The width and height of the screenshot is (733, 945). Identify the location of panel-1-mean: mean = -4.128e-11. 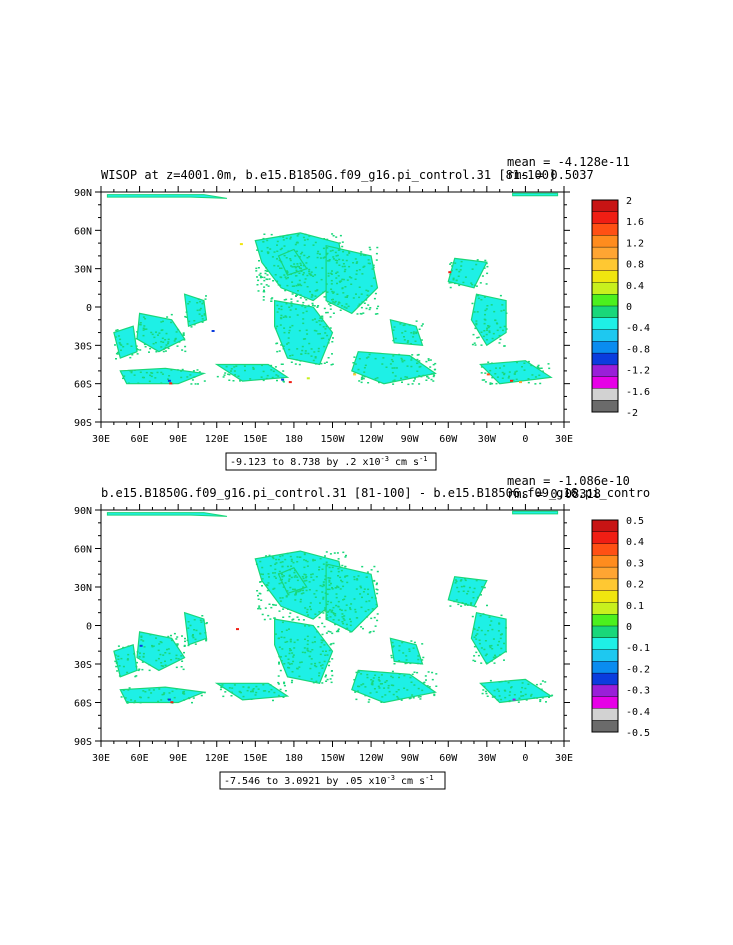
(568, 162).